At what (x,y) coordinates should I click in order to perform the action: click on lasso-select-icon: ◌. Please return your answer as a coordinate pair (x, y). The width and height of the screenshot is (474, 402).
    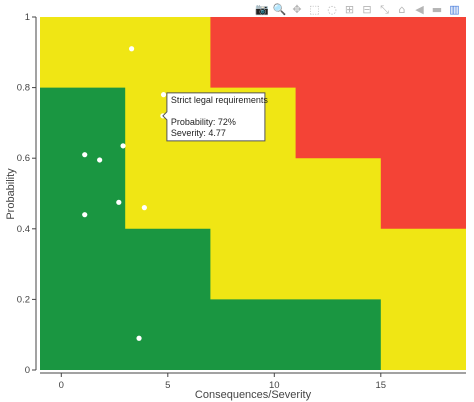
    Looking at the image, I should click on (332, 9).